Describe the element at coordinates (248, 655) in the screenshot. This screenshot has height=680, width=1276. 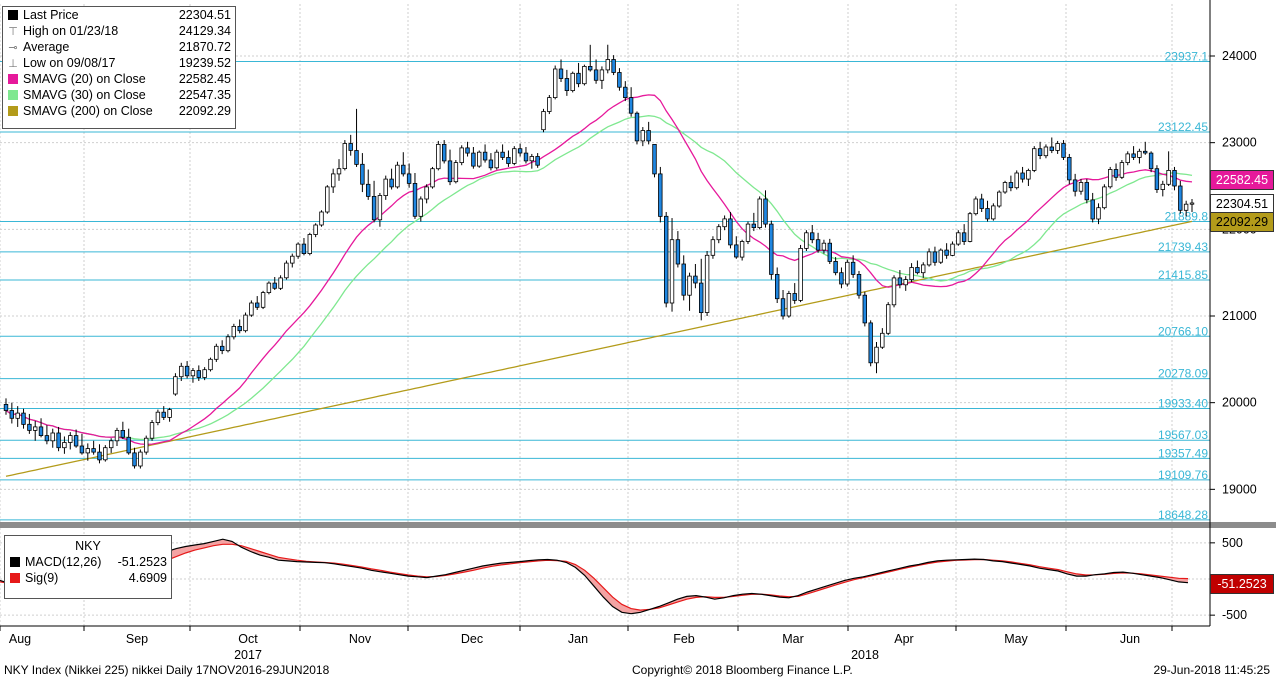
I see `x-axis-year-label: 2017` at that location.